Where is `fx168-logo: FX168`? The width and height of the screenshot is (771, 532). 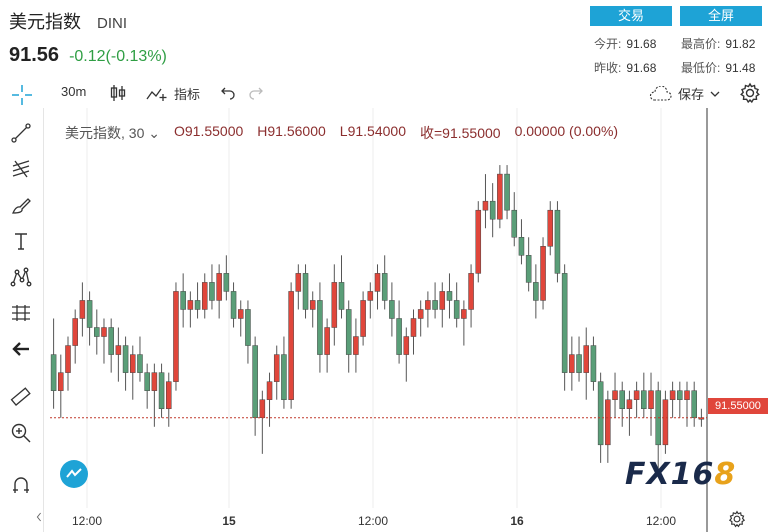 fx168-logo: FX168 is located at coordinates (680, 474).